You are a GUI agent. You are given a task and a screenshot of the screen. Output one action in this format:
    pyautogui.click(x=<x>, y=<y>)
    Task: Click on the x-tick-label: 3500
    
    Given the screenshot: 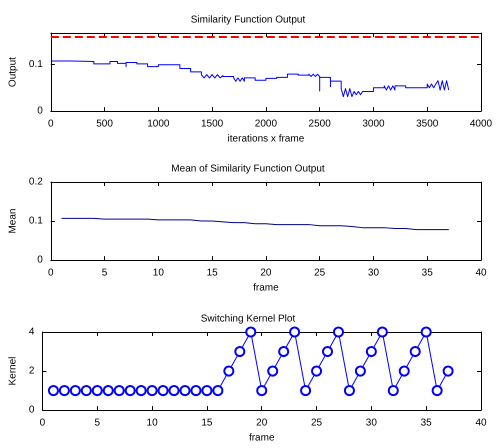 What is the action you would take?
    pyautogui.click(x=427, y=124)
    